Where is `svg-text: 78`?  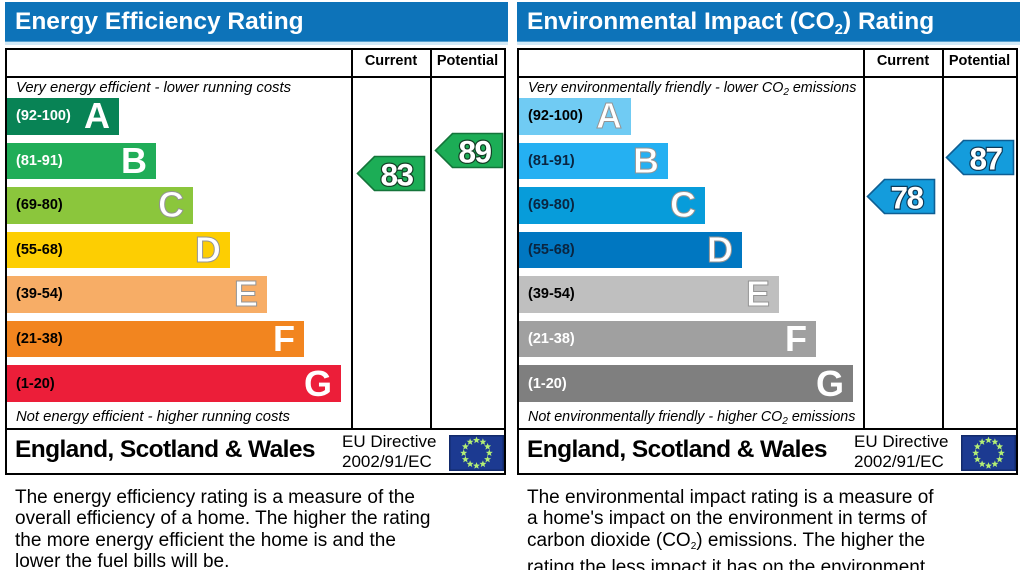 svg-text: 78 is located at coordinates (906, 197).